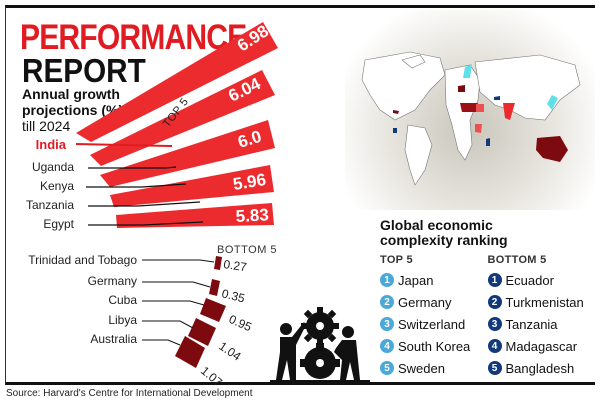 The image size is (600, 404). What do you see at coordinates (541, 280) in the screenshot?
I see `rank-item: 1 Ecuador` at bounding box center [541, 280].